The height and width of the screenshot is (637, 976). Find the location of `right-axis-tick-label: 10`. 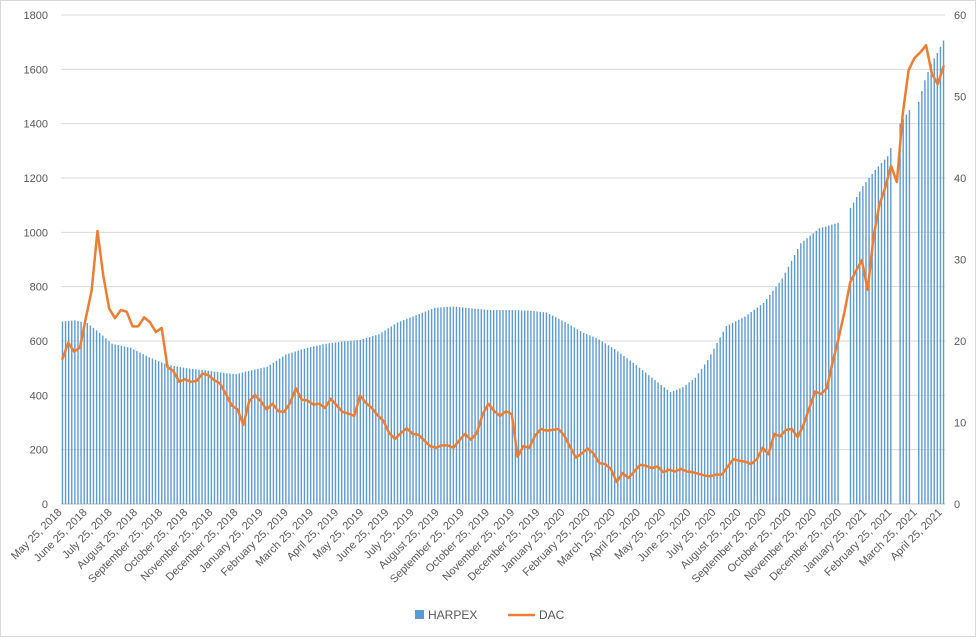

right-axis-tick-label: 10 is located at coordinates (960, 424).